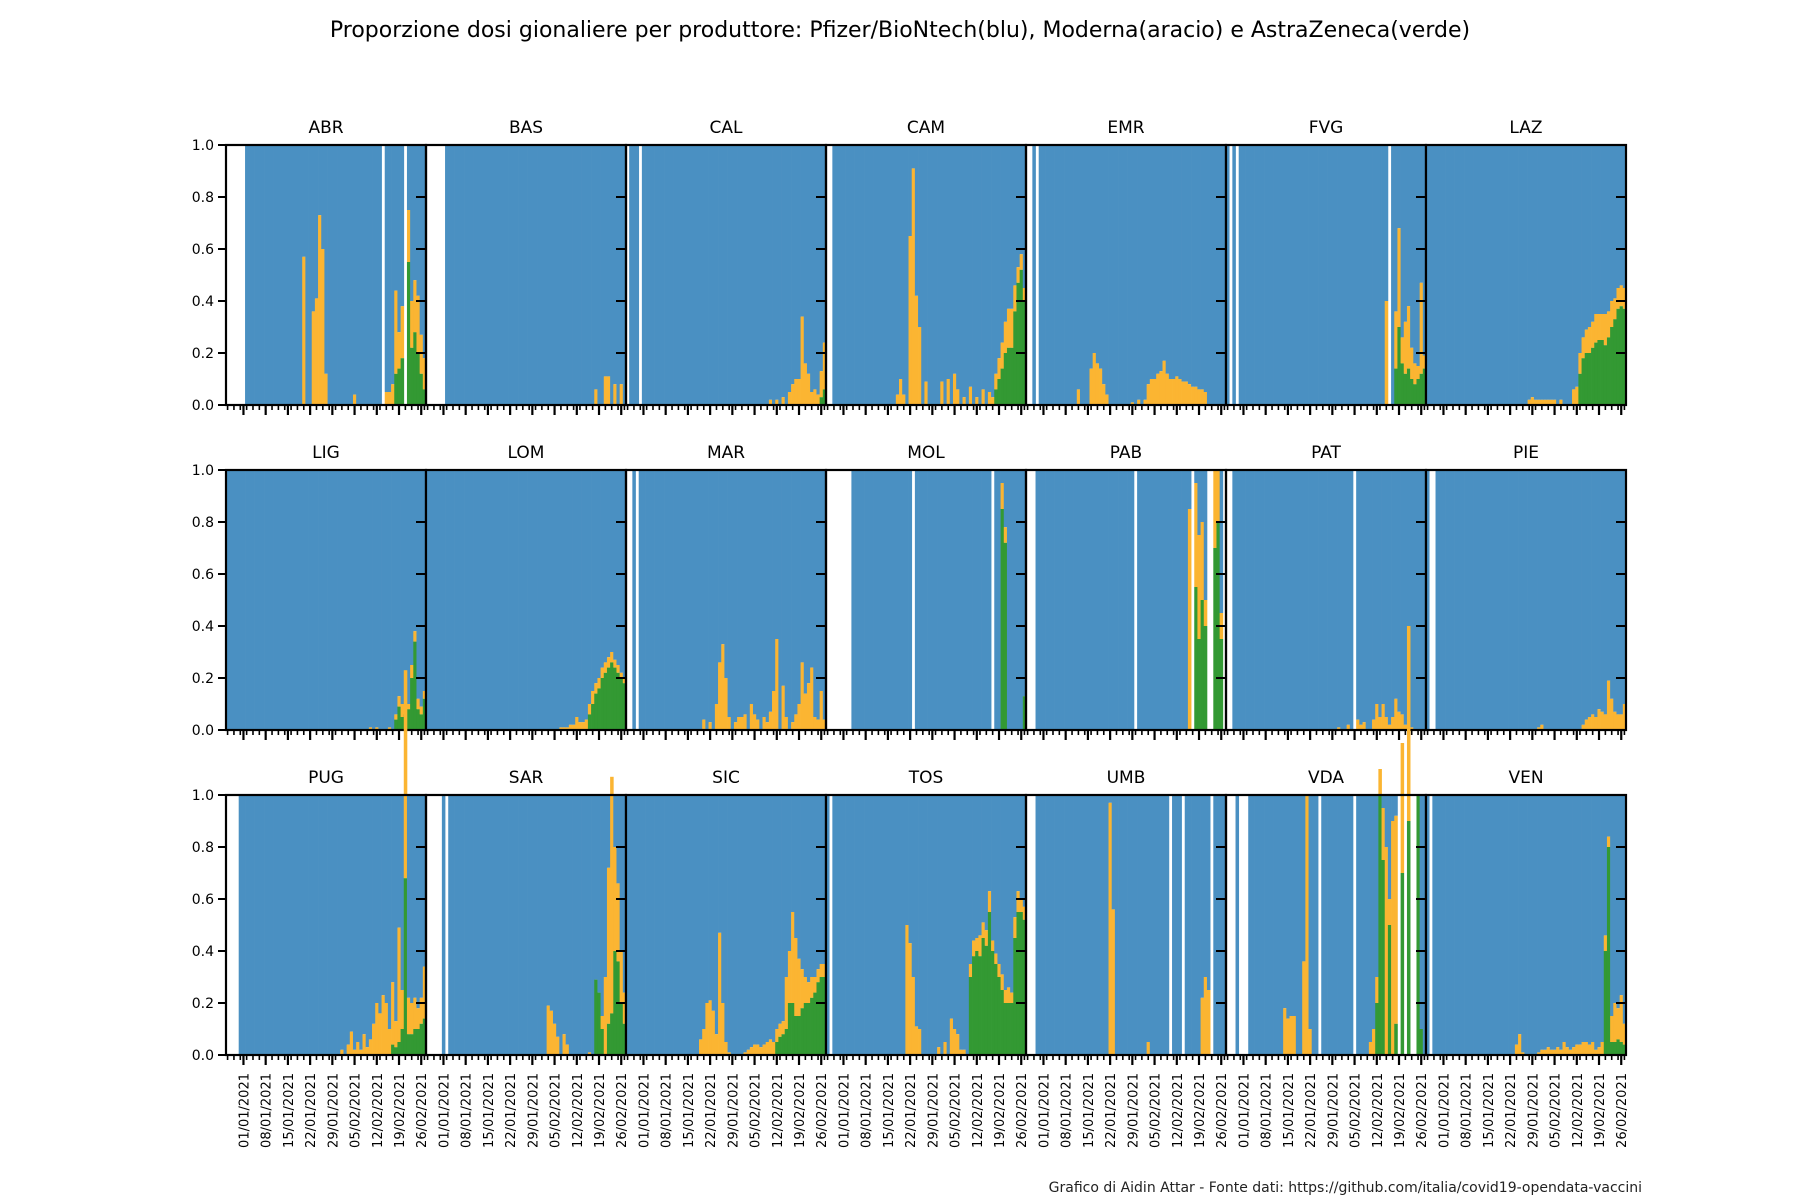 This screenshot has width=1800, height=1200. I want to click on y-tick-label: 1.0, so click(203, 471).